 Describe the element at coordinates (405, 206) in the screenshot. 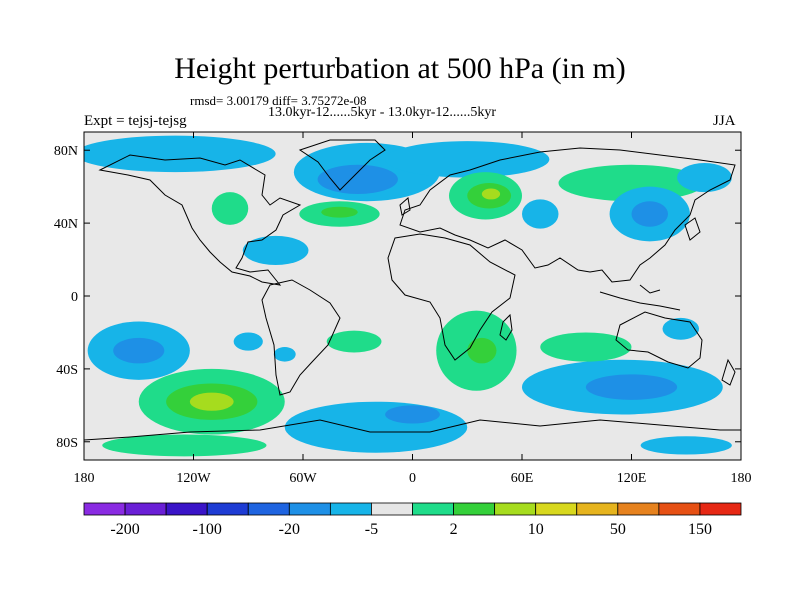

I see `coast-british-isles` at that location.